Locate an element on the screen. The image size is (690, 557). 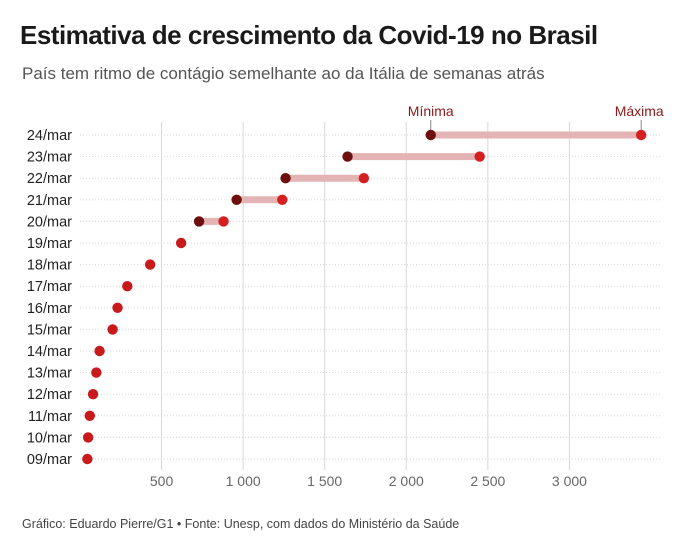
annotation-maxima: Máxima is located at coordinates (639, 111).